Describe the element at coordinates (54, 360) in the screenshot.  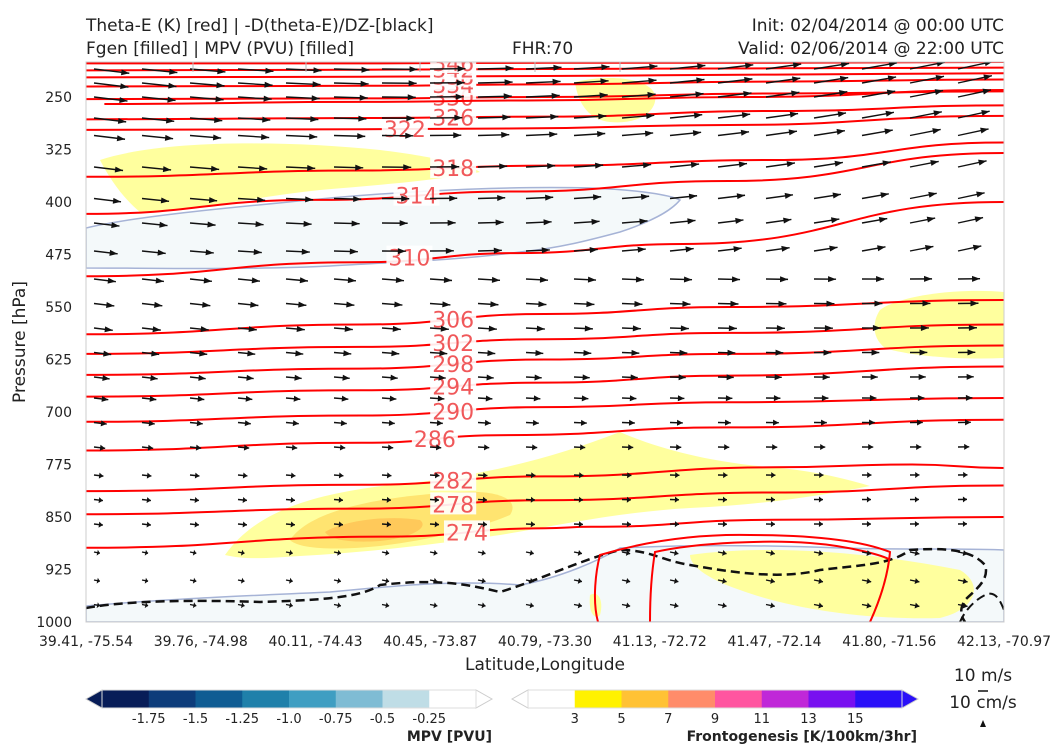
I see `y-axis-ticks: 250 325 400 475 550 625 700 775 850 925 1000` at that location.